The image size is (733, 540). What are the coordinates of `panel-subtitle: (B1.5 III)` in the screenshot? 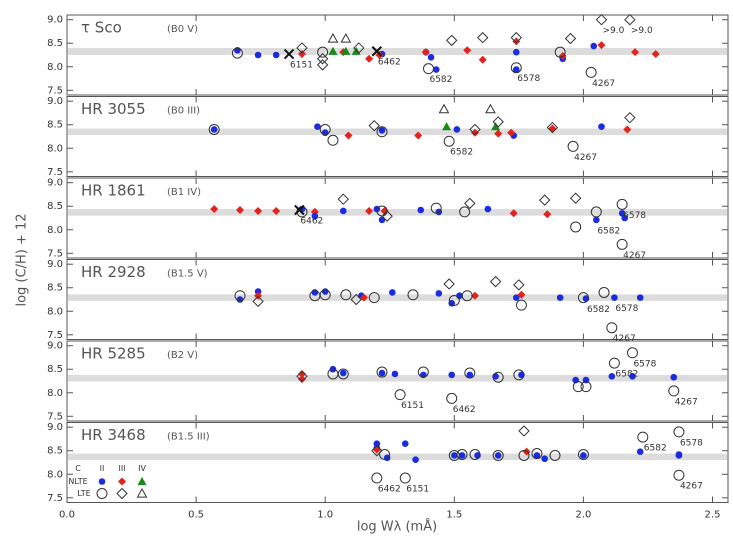 It's located at (188, 437).